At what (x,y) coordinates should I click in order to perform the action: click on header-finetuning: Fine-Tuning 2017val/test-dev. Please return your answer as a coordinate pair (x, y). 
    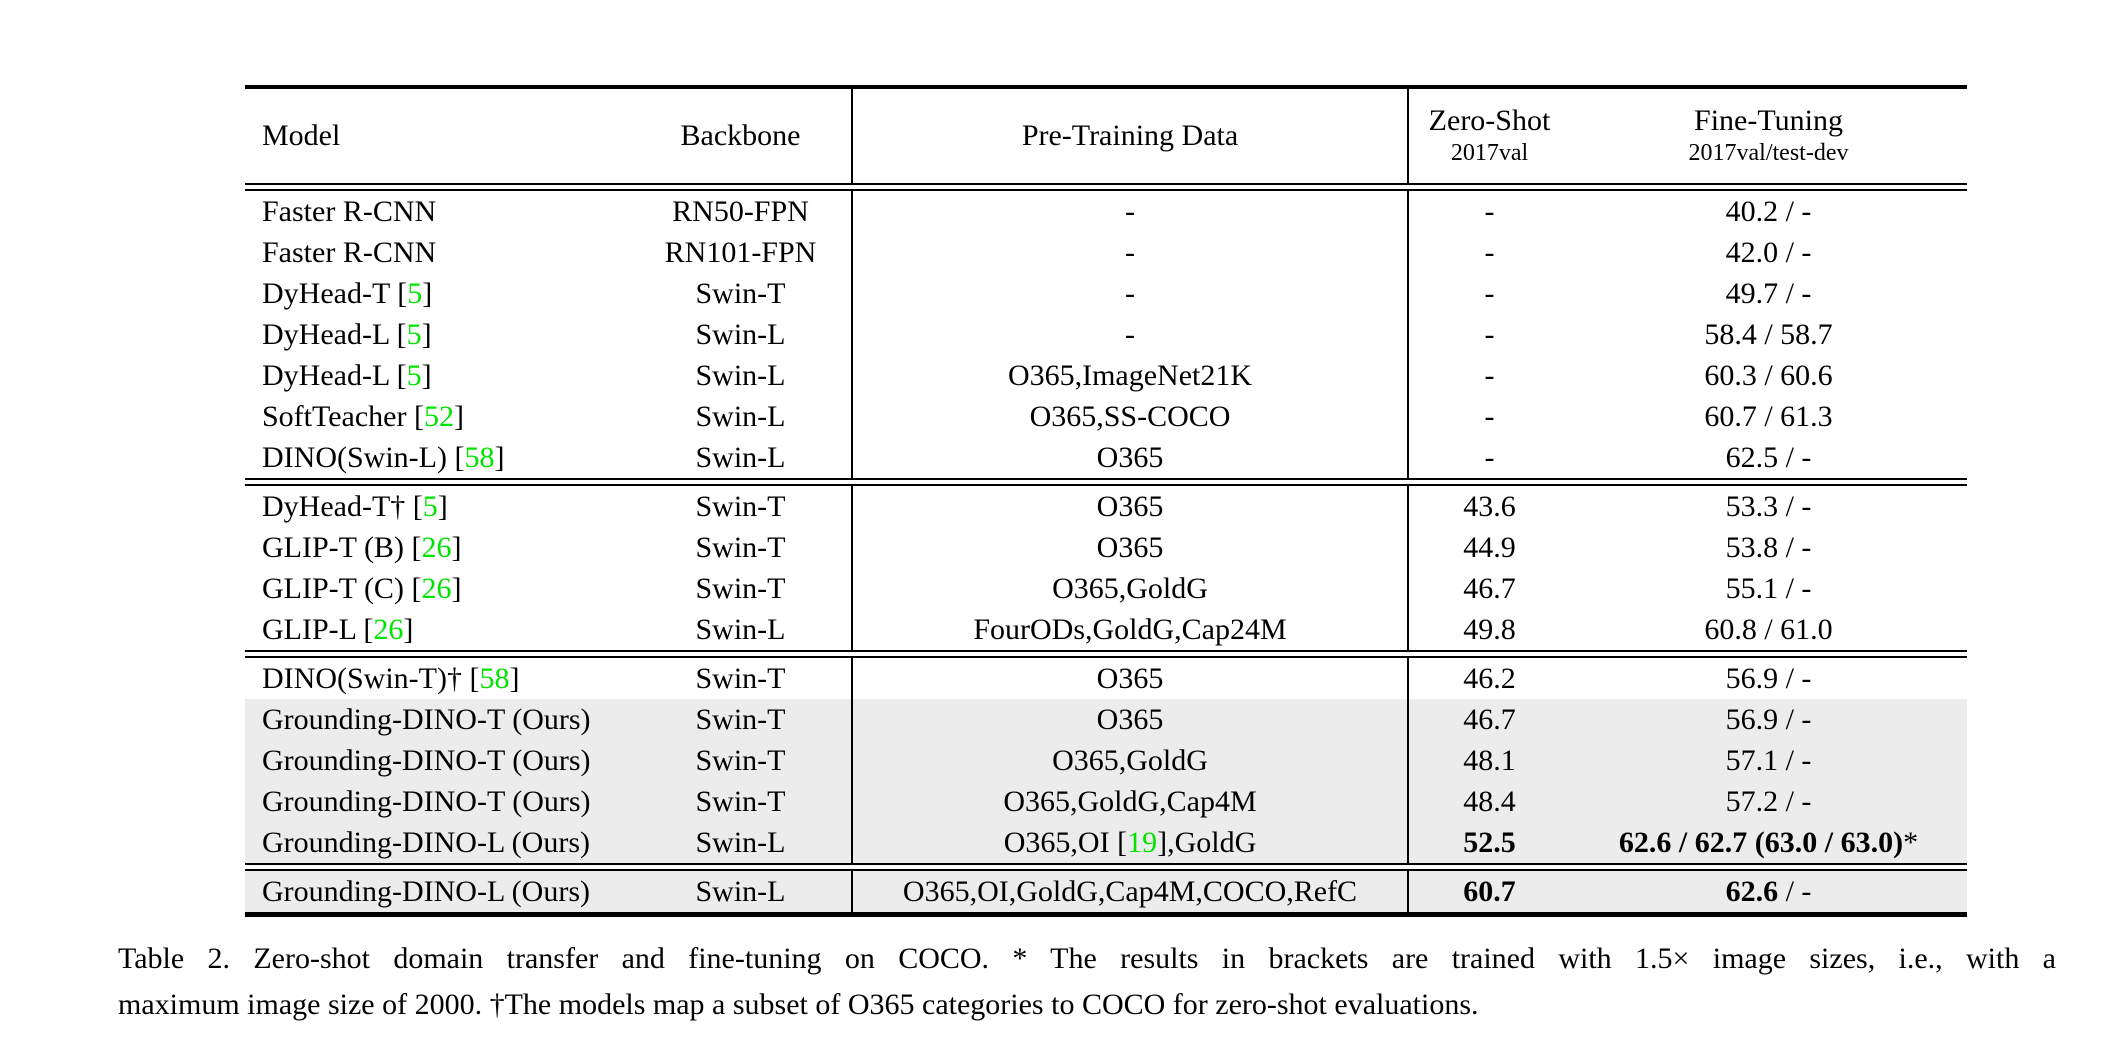
    Looking at the image, I should click on (1768, 136).